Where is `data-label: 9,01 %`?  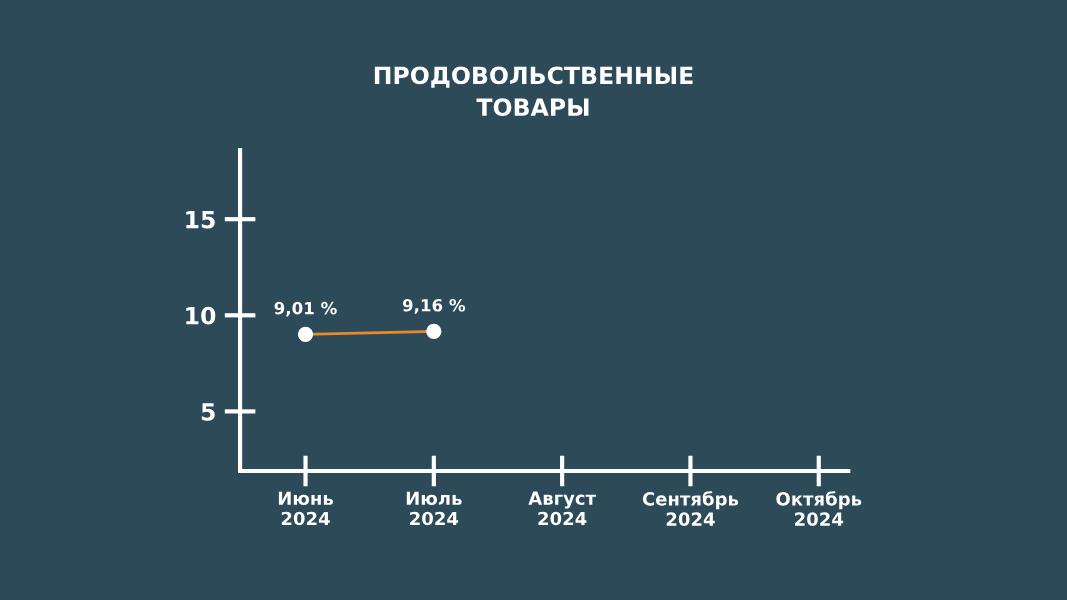 data-label: 9,01 % is located at coordinates (305, 309).